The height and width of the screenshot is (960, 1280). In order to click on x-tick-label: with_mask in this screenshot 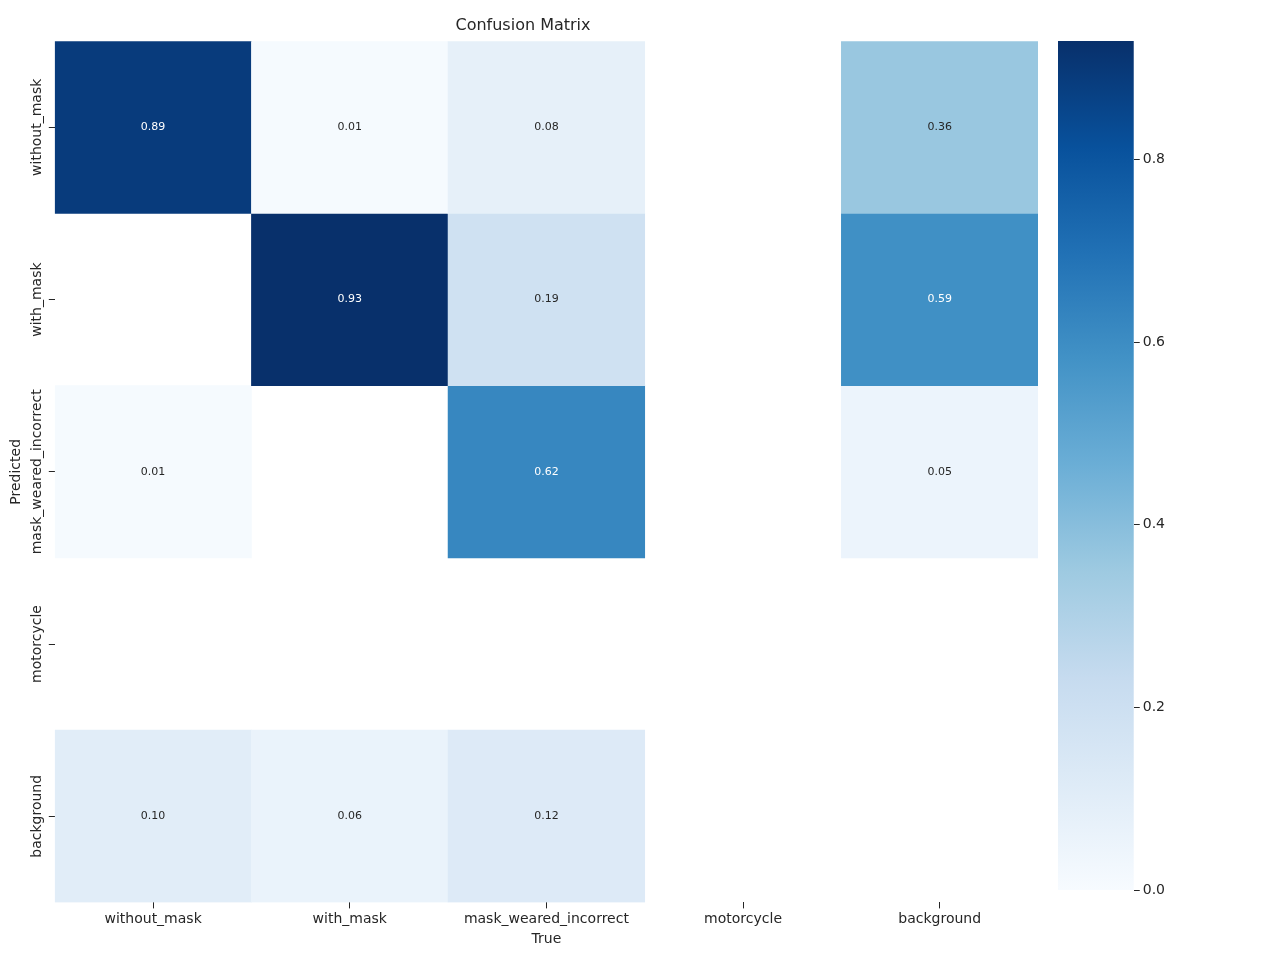, I will do `click(350, 918)`.